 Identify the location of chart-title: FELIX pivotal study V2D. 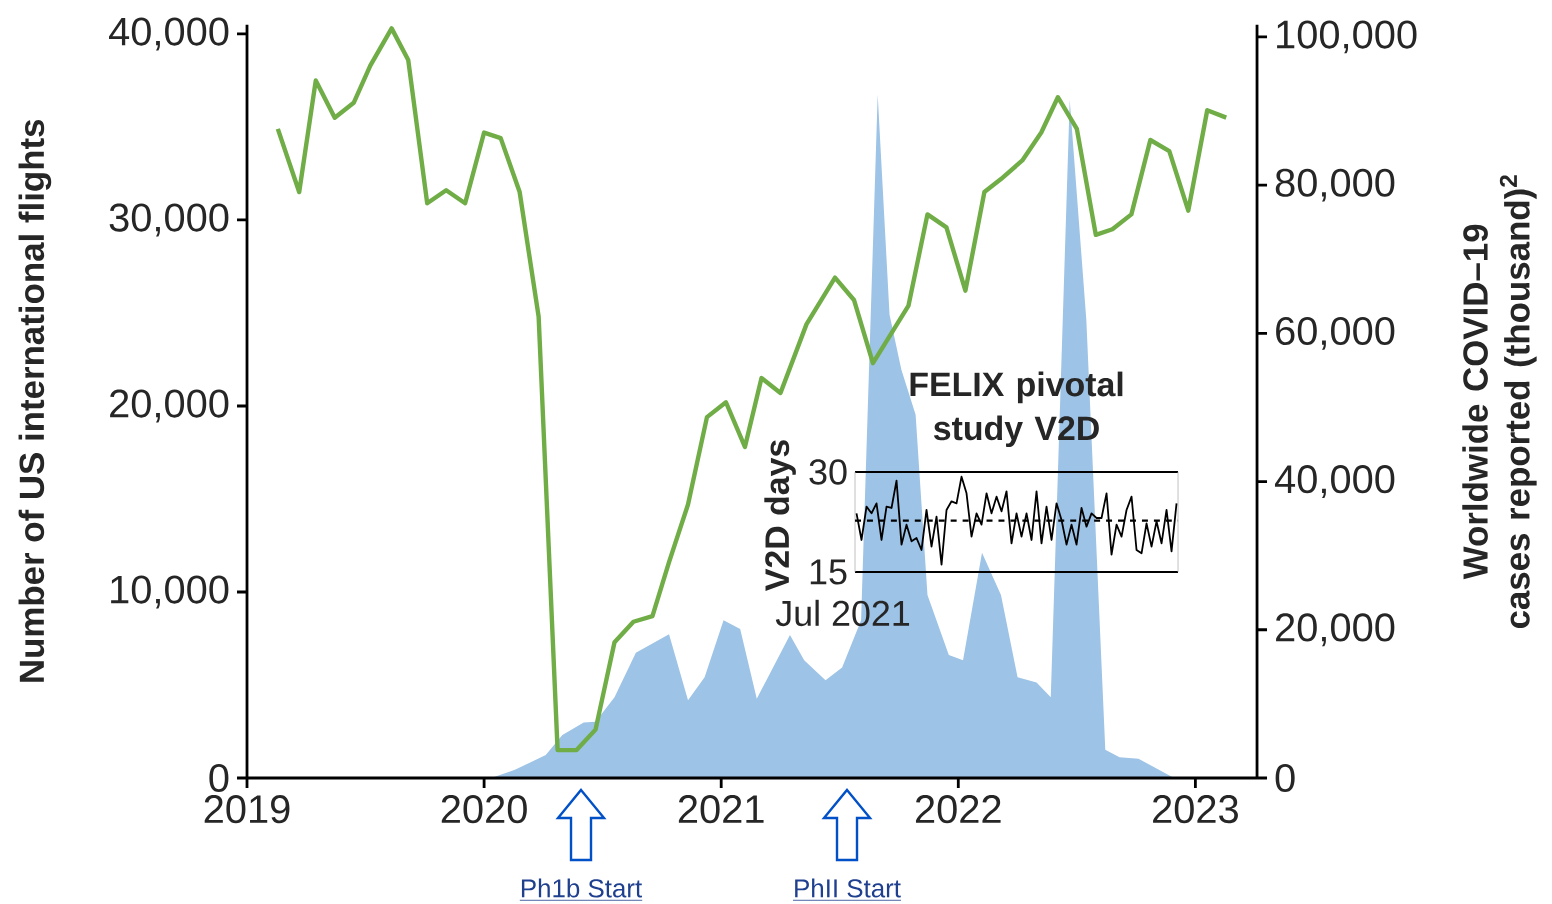
(1016, 409).